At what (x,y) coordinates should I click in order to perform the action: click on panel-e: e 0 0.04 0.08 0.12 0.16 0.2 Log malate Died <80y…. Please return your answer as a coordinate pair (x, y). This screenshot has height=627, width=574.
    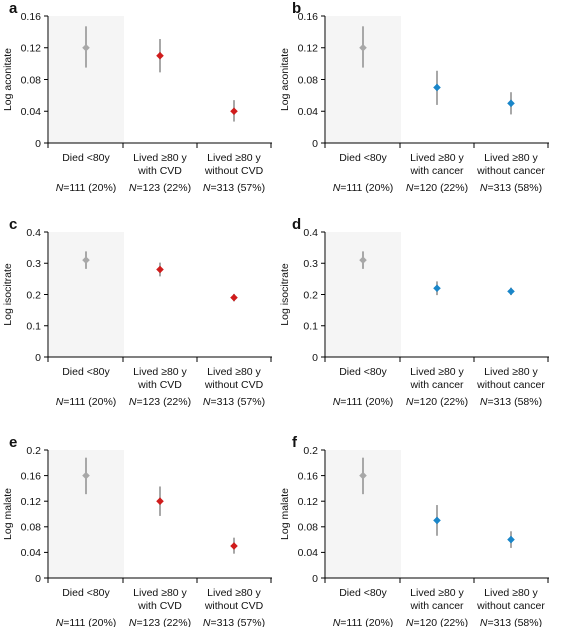
    Looking at the image, I should click on (137, 530).